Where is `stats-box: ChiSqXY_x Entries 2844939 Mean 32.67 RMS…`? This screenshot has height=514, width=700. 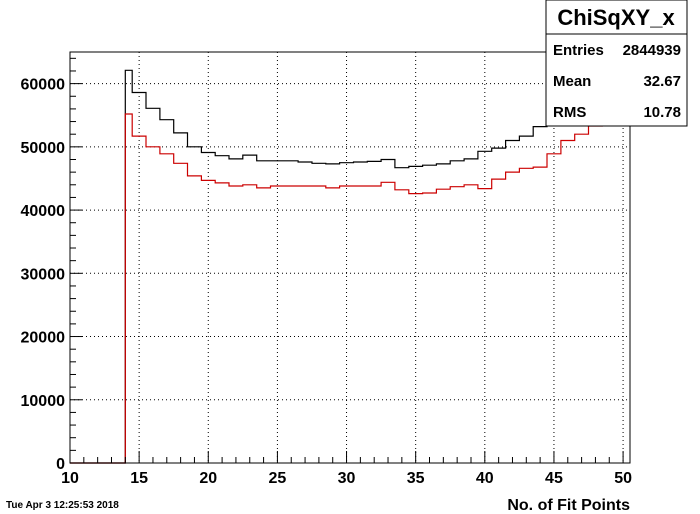 stats-box: ChiSqXY_x Entries 2844939 Mean 32.67 RMS… is located at coordinates (616, 63).